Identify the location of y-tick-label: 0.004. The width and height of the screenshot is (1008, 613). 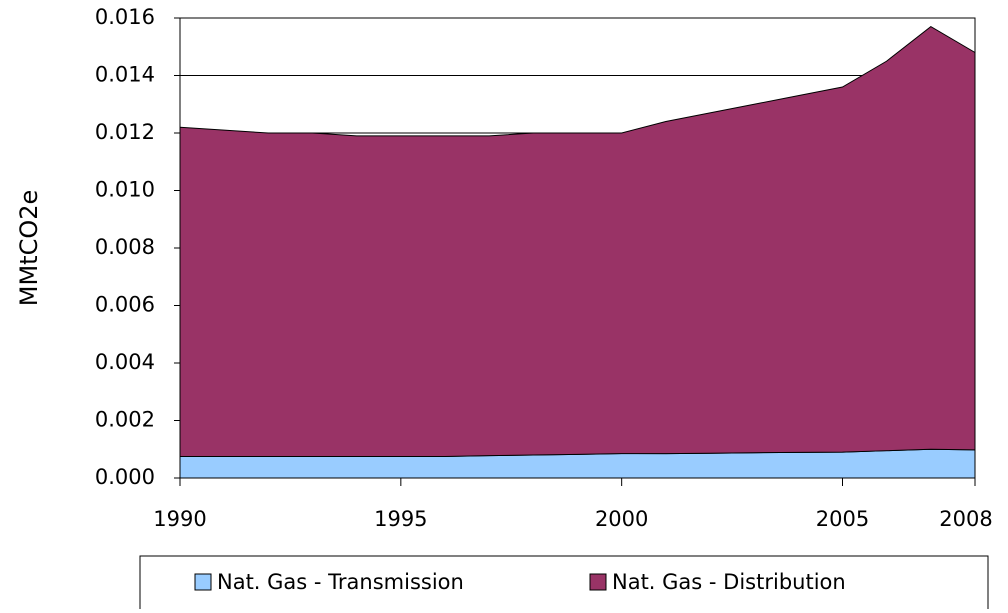
(125, 362).